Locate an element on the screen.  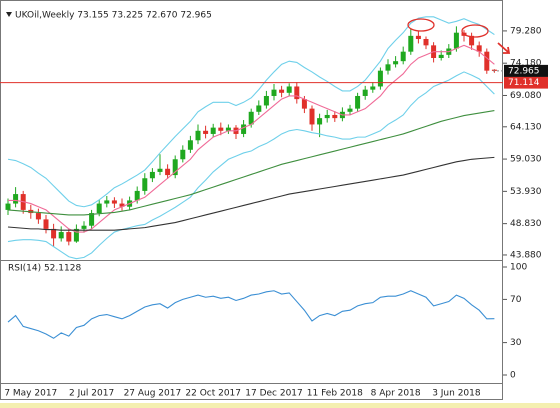
x-tick-label: 3 Jun 2018 is located at coordinates (456, 394).